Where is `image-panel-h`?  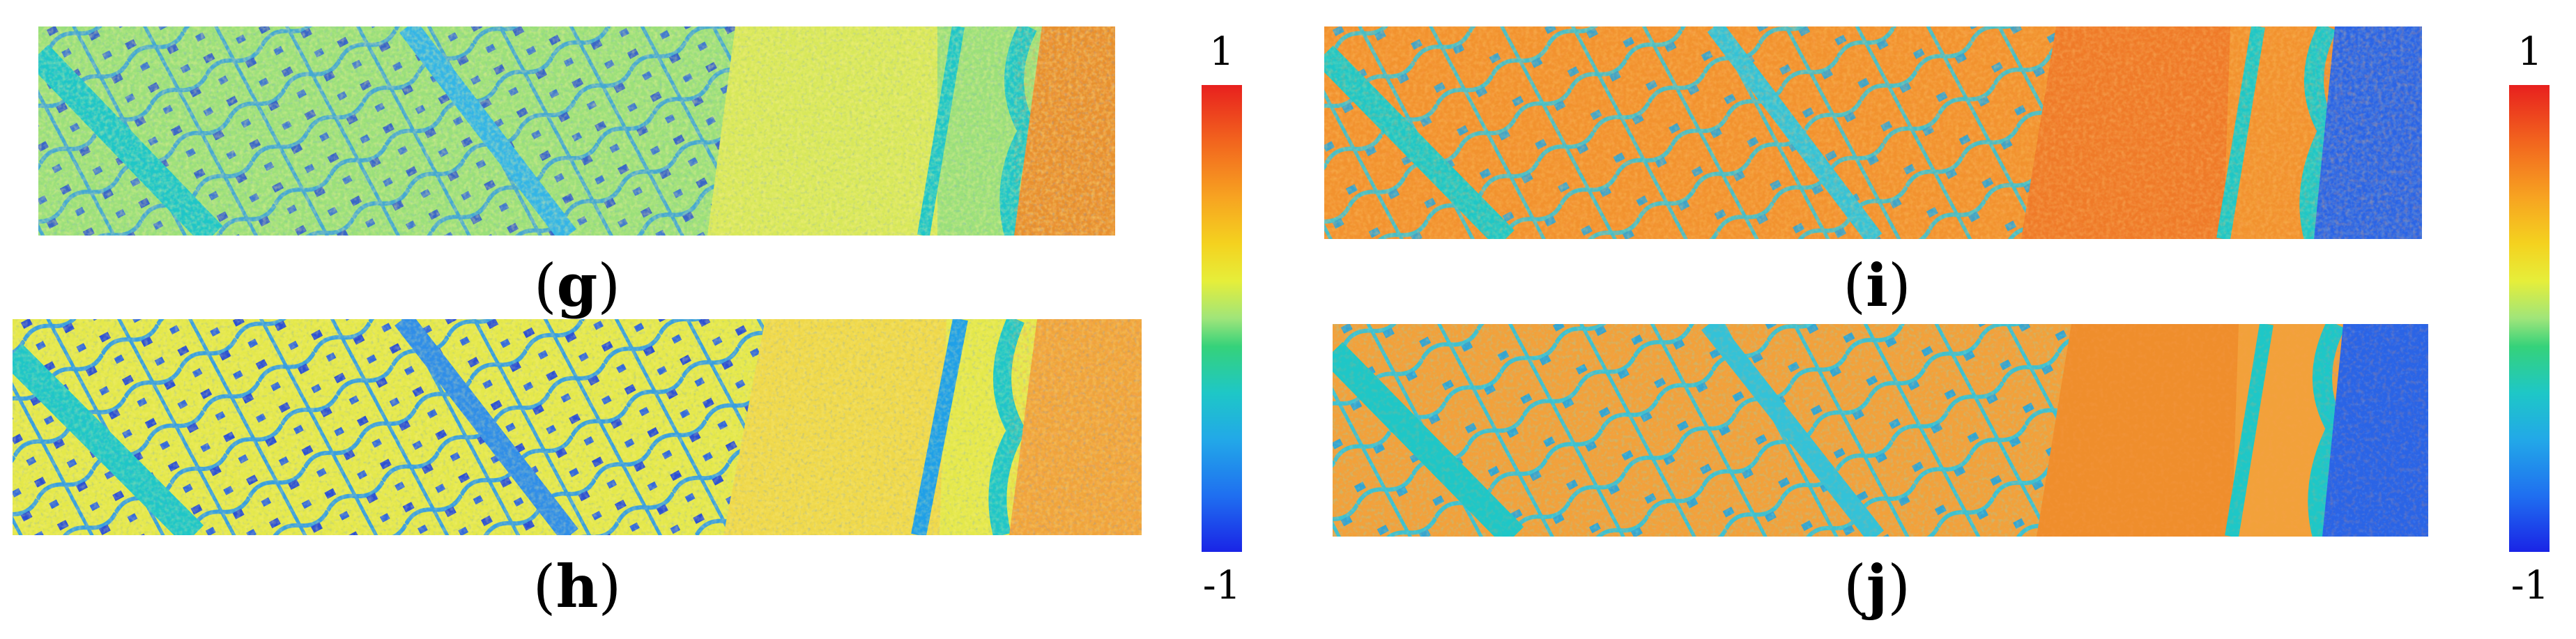
image-panel-h is located at coordinates (577, 427).